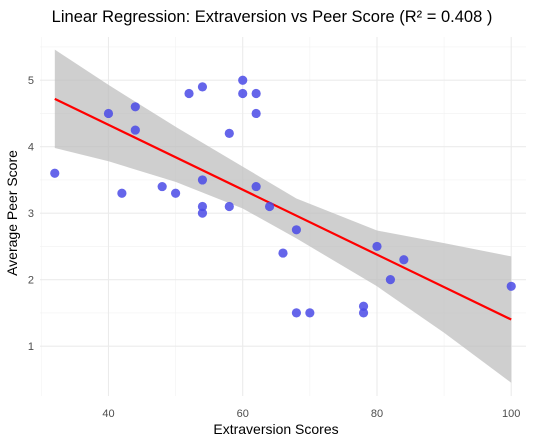 The image size is (534, 444). What do you see at coordinates (243, 414) in the screenshot?
I see `x-tick-label: 60` at bounding box center [243, 414].